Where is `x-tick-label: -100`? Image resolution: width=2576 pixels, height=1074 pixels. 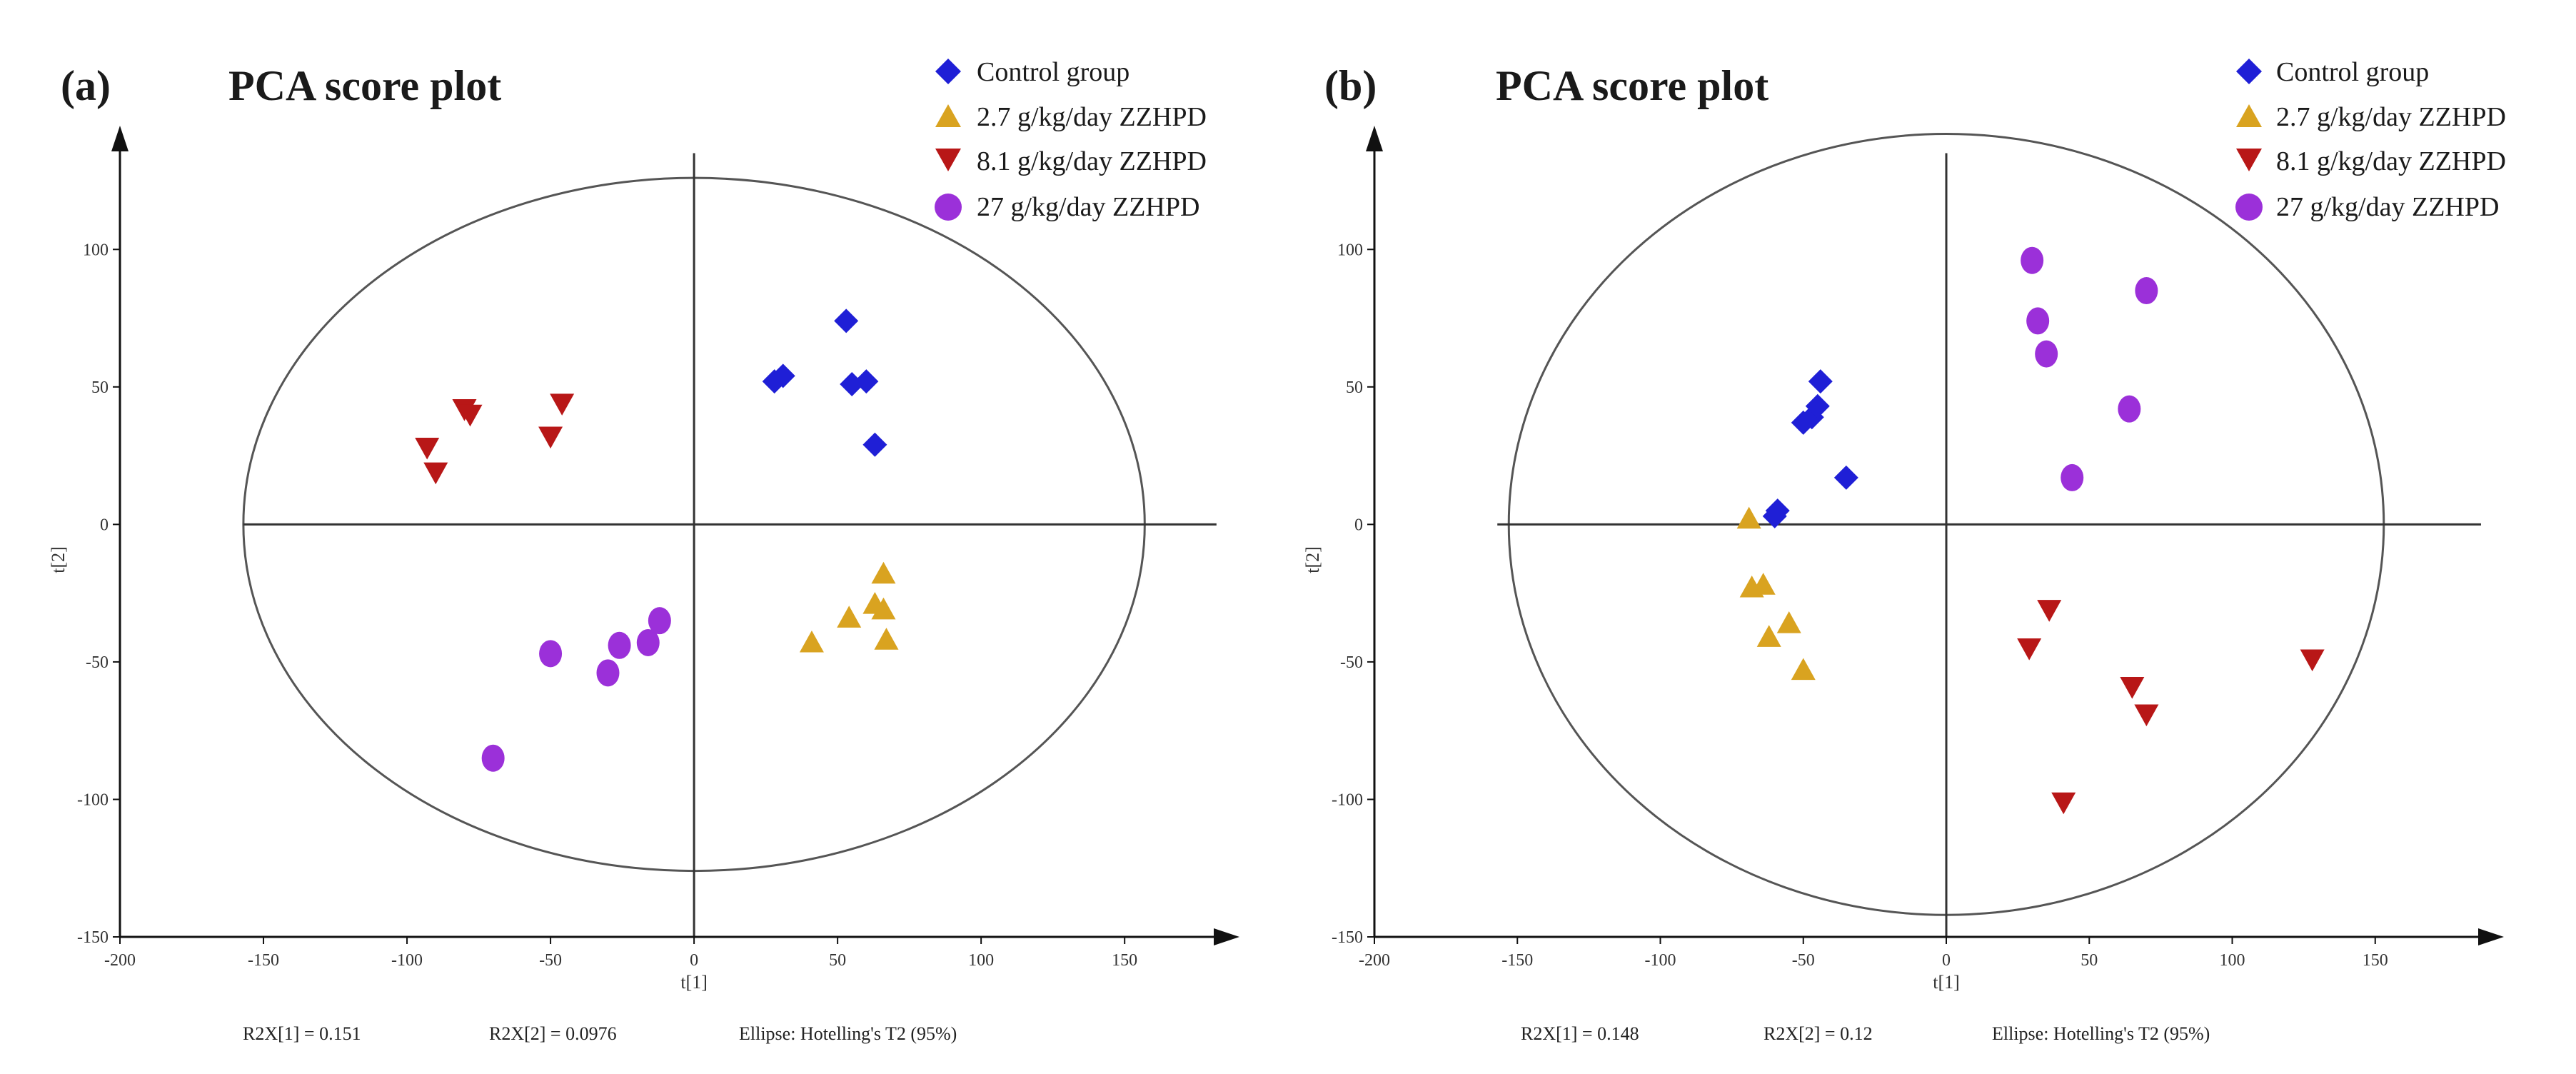 x-tick-label: -100 is located at coordinates (1660, 960).